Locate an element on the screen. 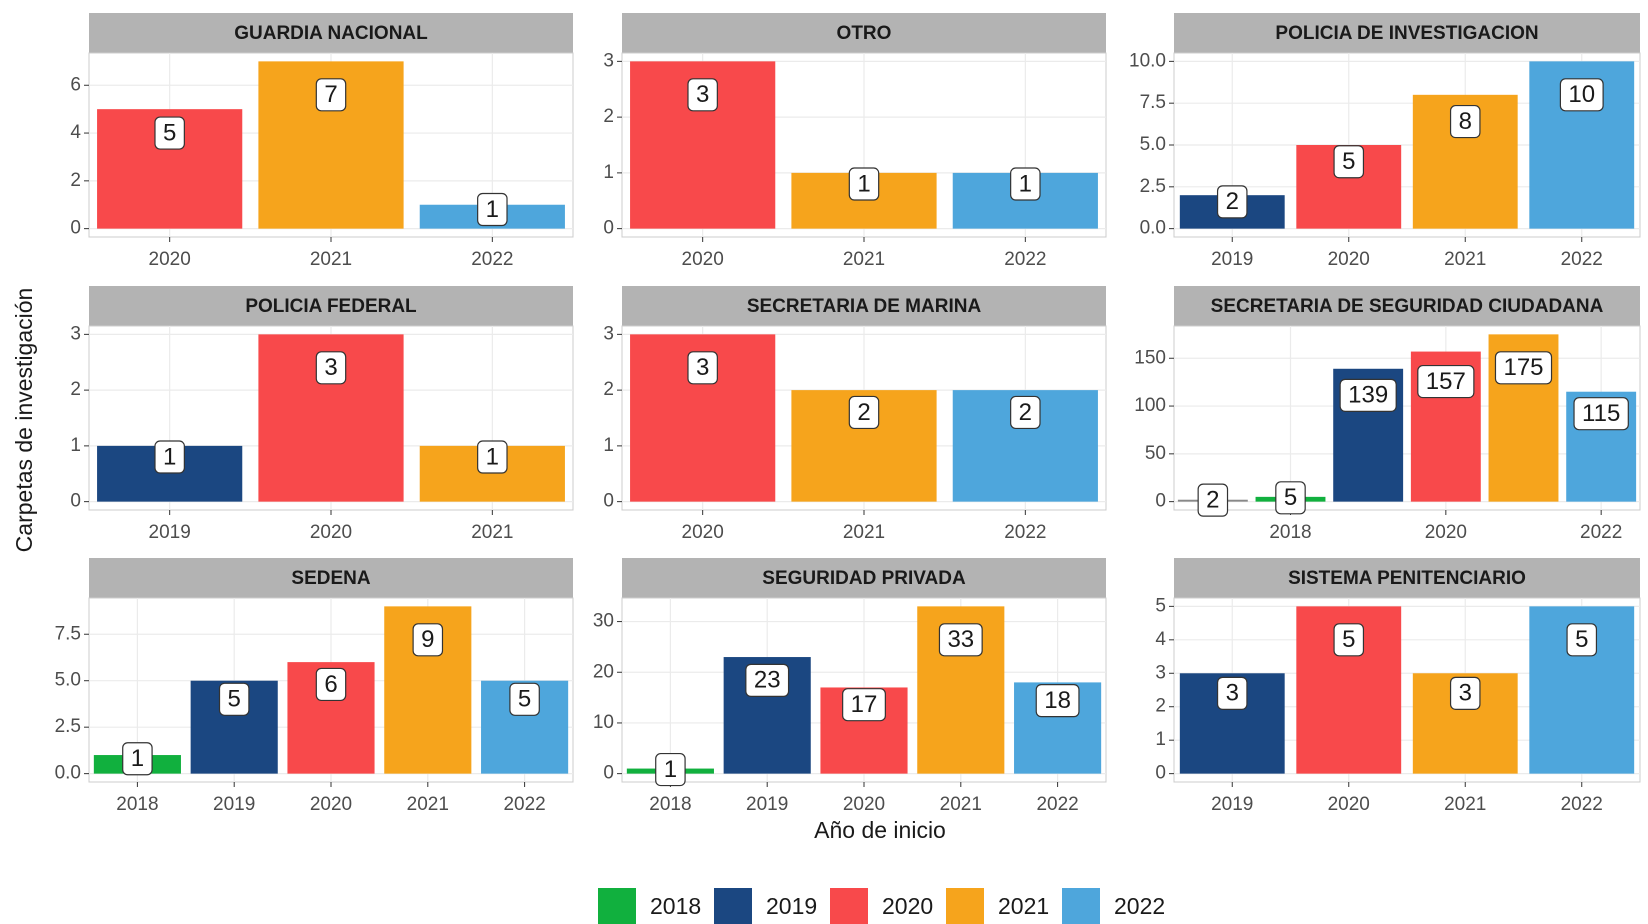 The height and width of the screenshot is (924, 1648). y-tick-label: 20 is located at coordinates (603, 671).